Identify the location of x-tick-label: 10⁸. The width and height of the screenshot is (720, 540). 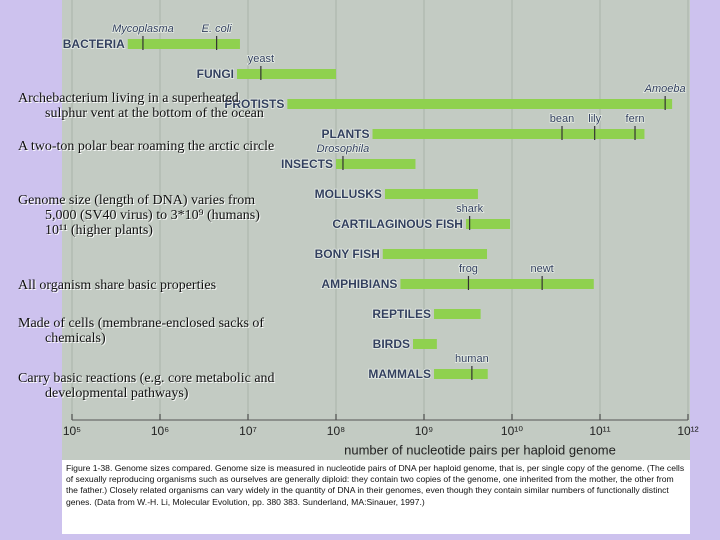
(336, 431).